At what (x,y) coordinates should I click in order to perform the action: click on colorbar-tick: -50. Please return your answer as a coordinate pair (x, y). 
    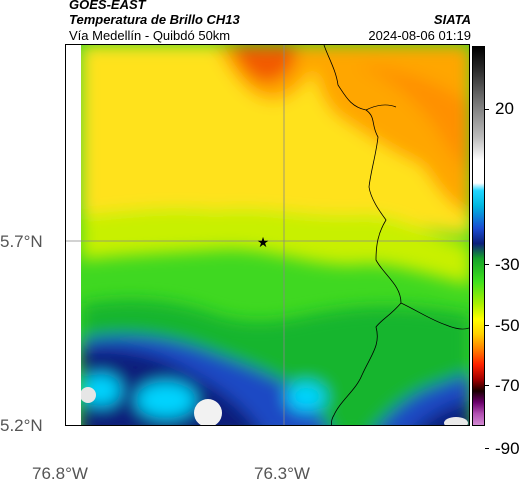
    Looking at the image, I should click on (507, 325).